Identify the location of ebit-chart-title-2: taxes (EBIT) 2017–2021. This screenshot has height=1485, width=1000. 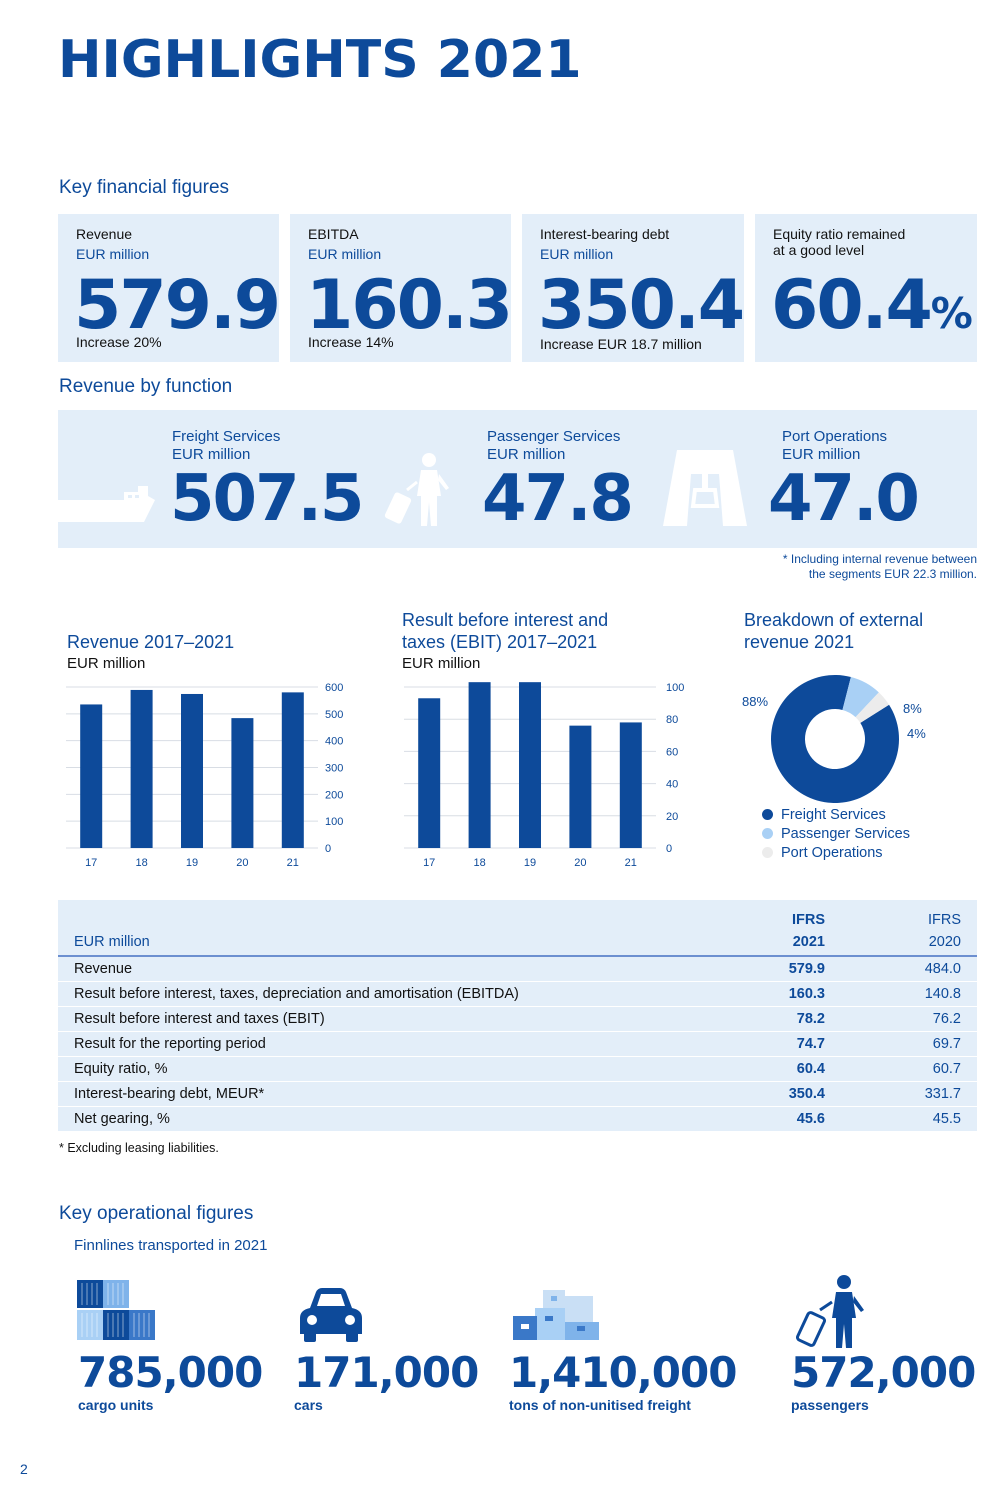
(500, 642).